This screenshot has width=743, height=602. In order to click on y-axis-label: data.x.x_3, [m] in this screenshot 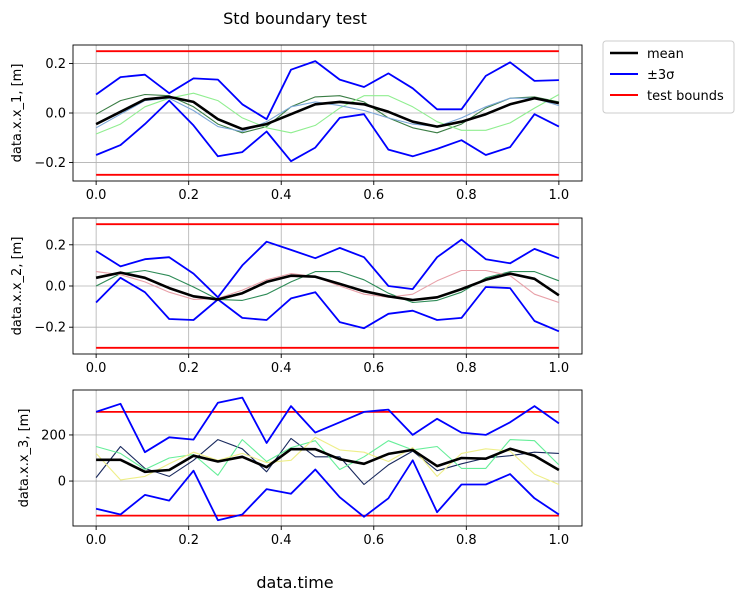, I will do `click(24, 458)`.